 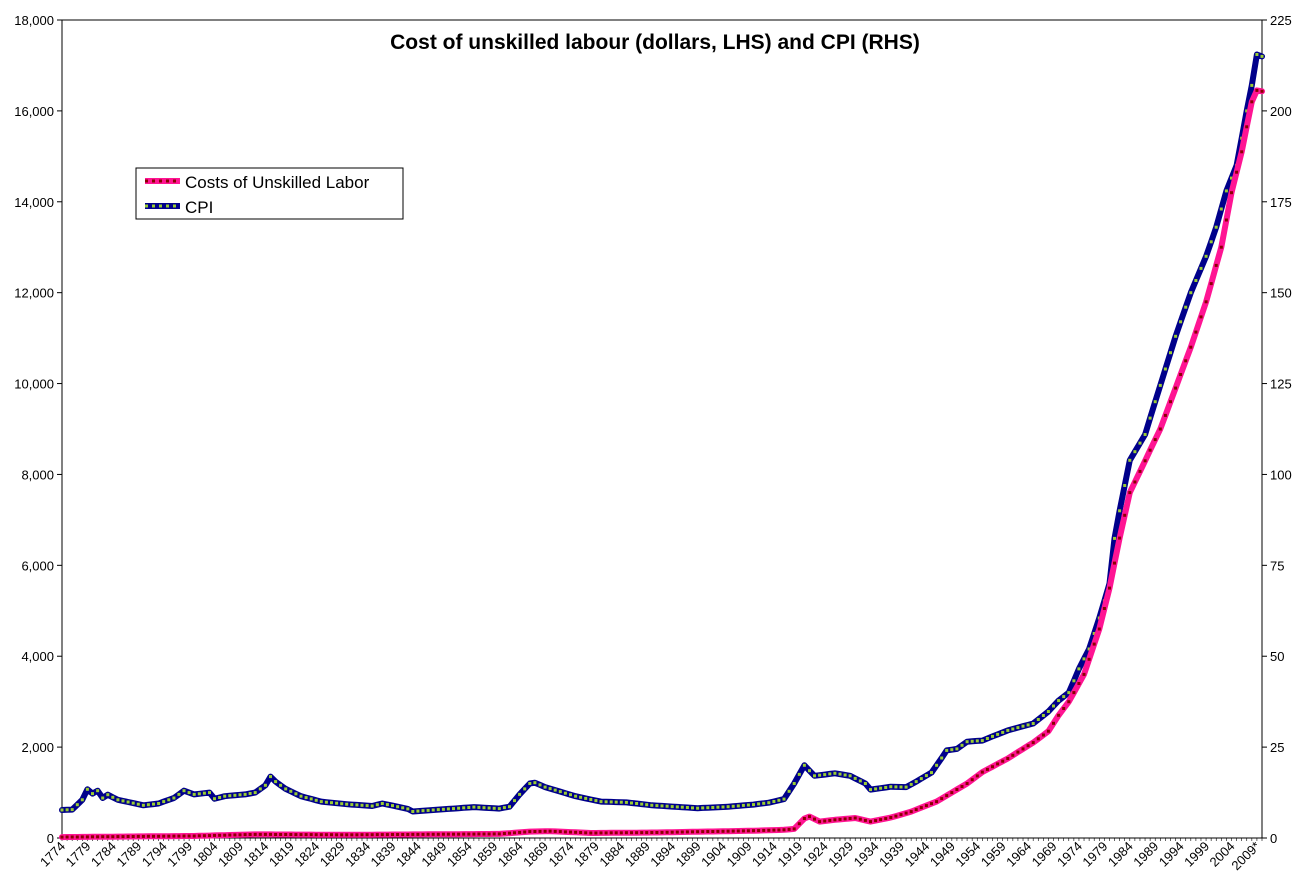 I want to click on x-tick-label: 1804, so click(x=205, y=854).